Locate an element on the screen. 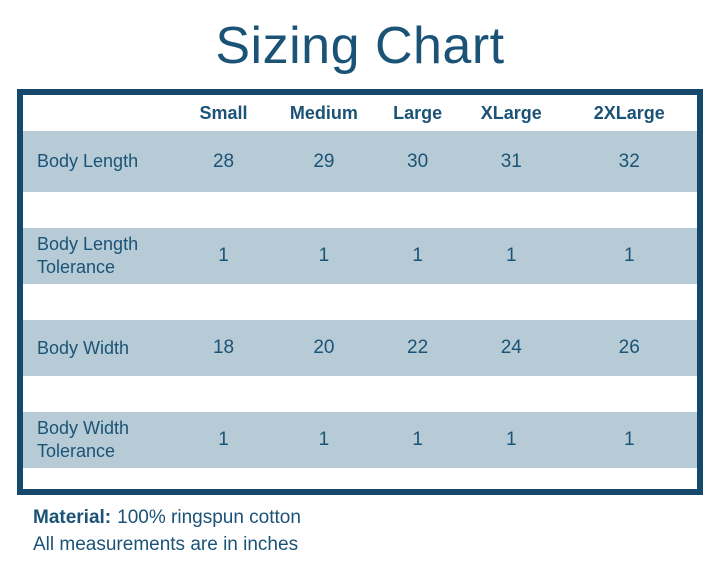 This screenshot has width=720, height=581. cell-value: 18 is located at coordinates (223, 348).